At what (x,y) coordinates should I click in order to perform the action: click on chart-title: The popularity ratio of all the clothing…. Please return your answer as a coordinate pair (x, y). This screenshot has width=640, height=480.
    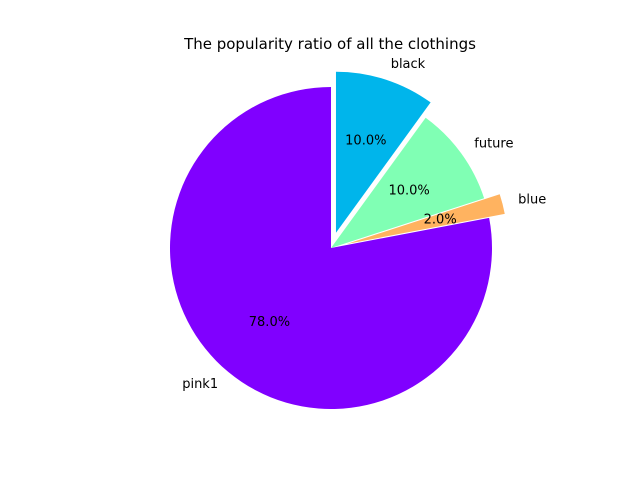
    Looking at the image, I should click on (329, 44).